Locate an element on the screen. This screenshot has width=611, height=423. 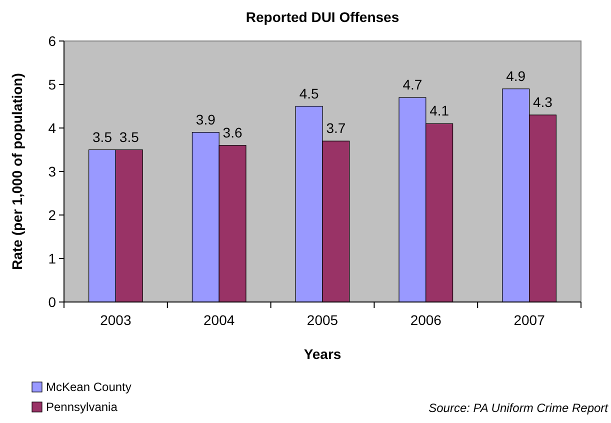
x-tick-label: 2005 is located at coordinates (322, 320).